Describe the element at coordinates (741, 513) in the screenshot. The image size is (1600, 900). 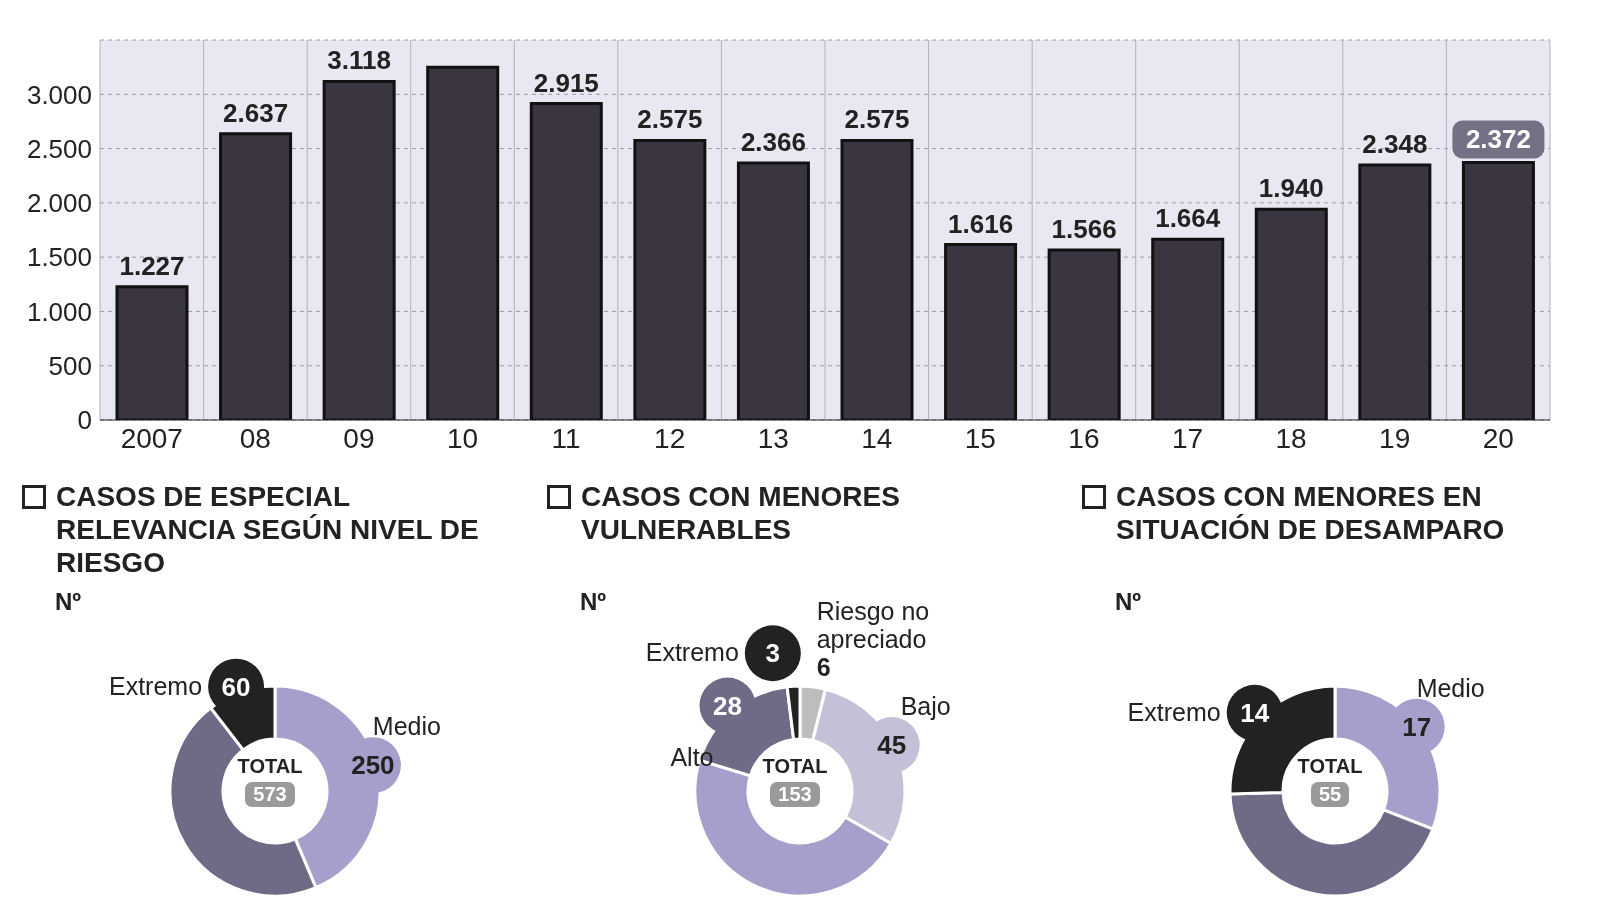
I see `chart-title: CASOS CON MENORES VULNERABLES` at that location.